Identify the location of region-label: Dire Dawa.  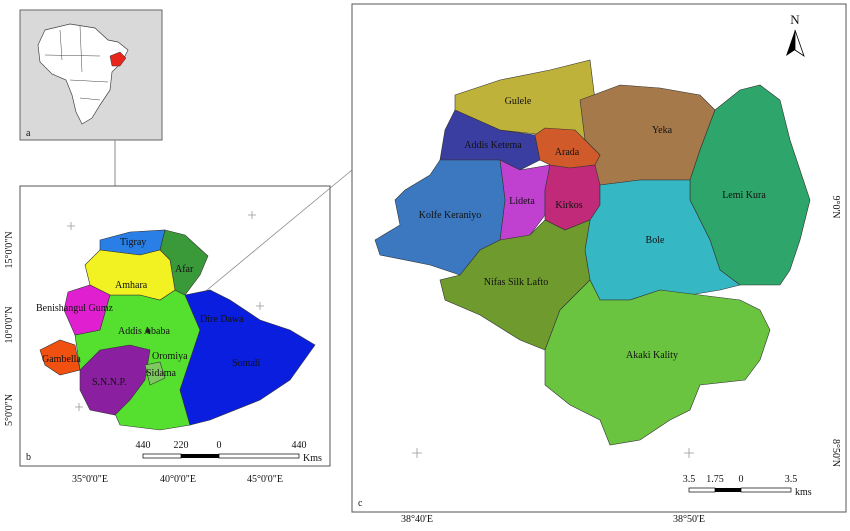
(222, 319).